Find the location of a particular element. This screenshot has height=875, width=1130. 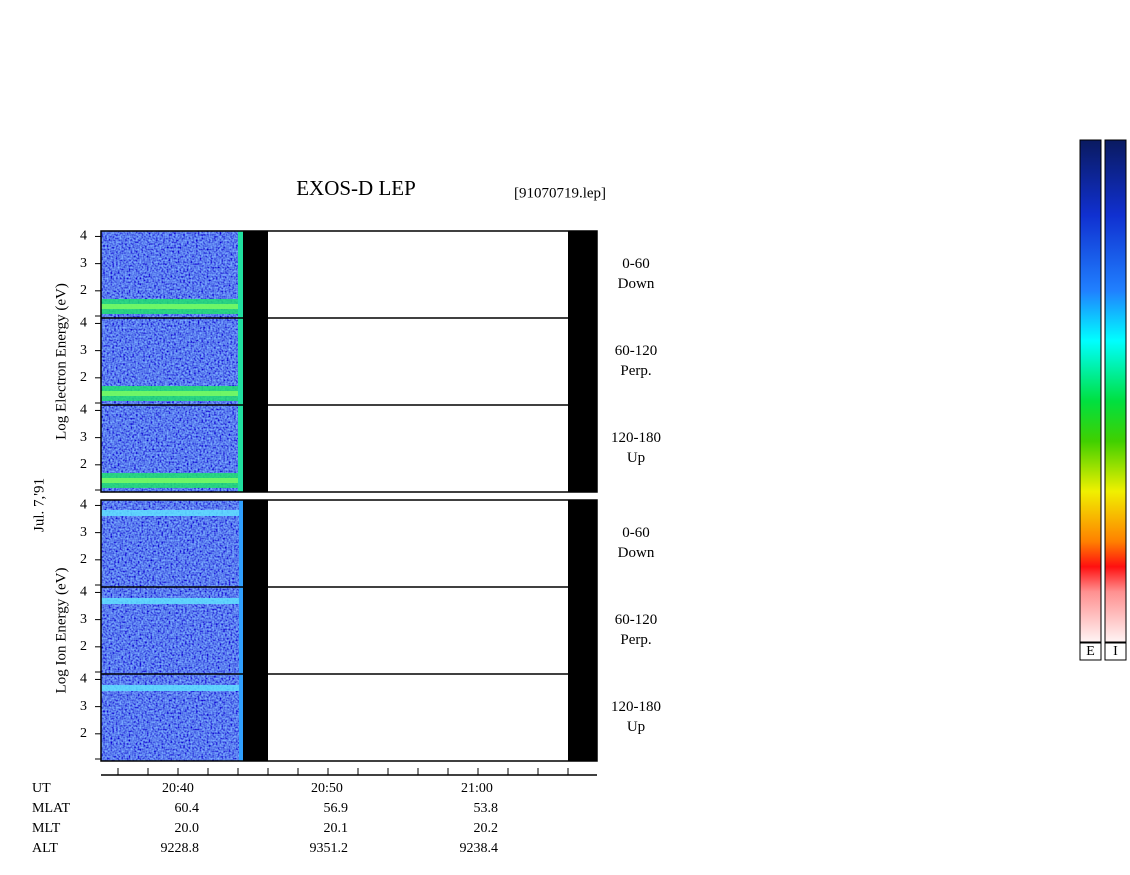

ephemeris-value: 9228.8 is located at coordinates (180, 848).